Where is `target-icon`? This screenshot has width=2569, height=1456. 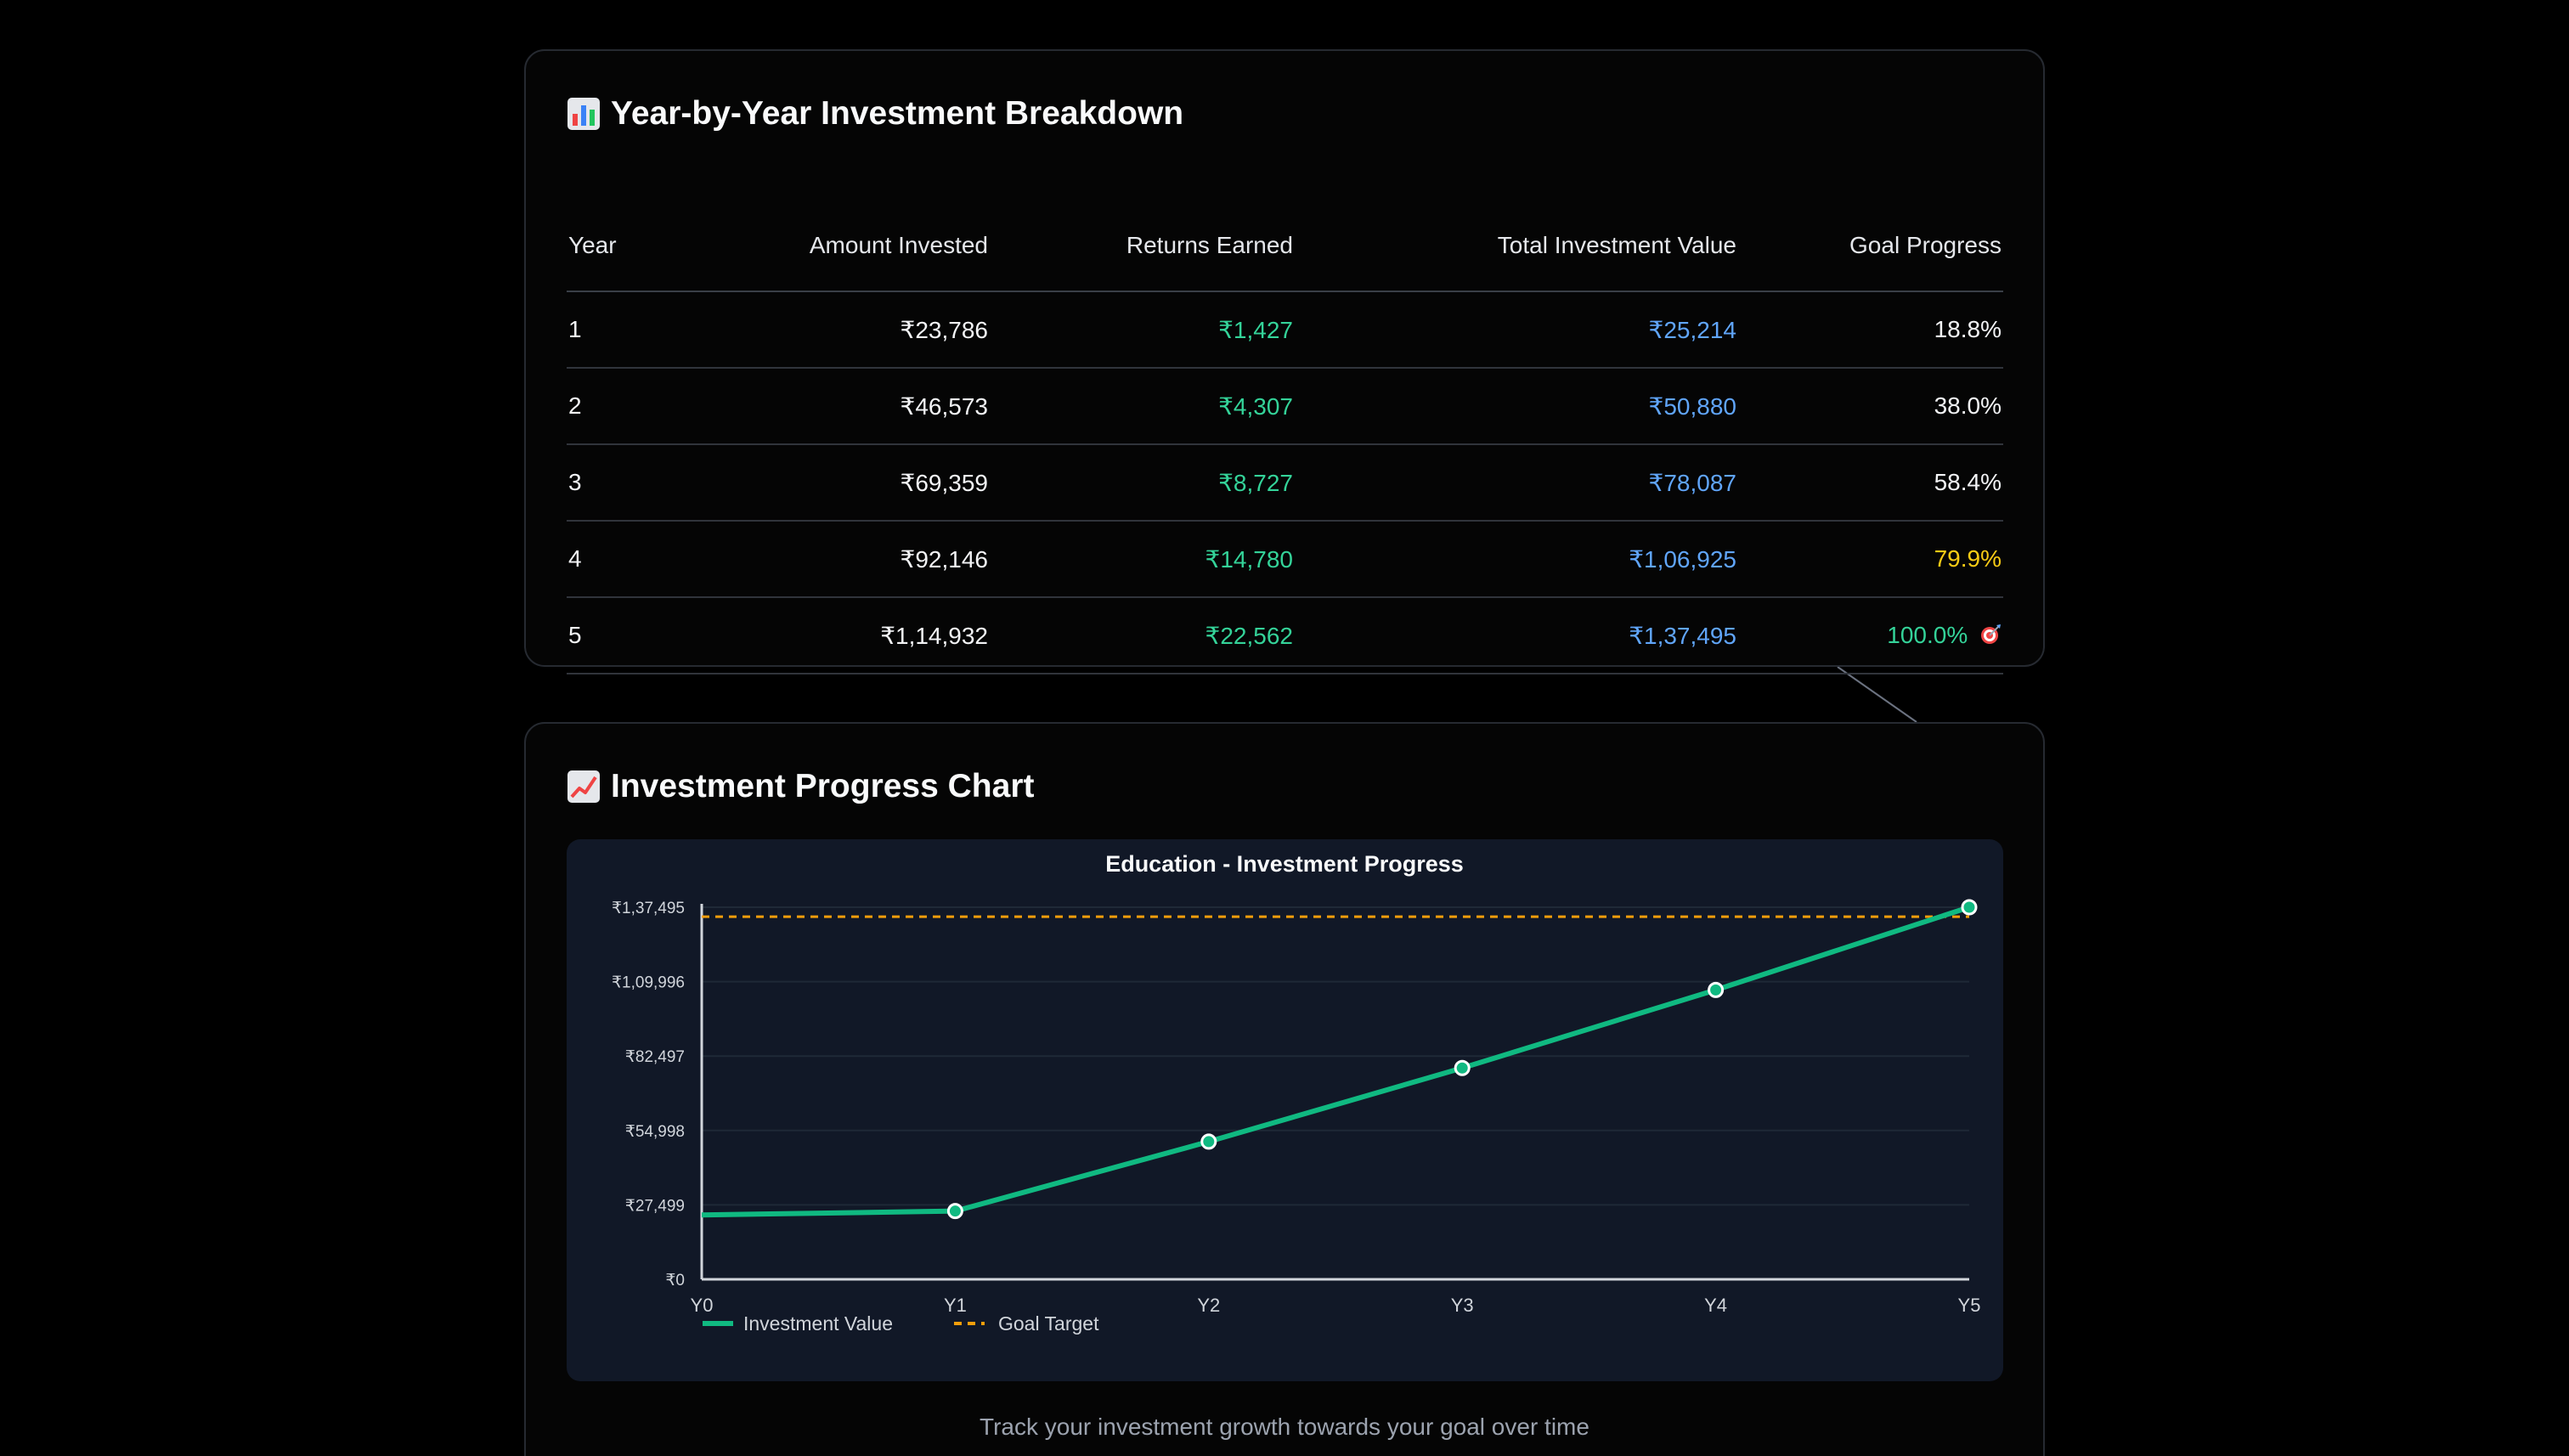
target-icon is located at coordinates (1991, 634).